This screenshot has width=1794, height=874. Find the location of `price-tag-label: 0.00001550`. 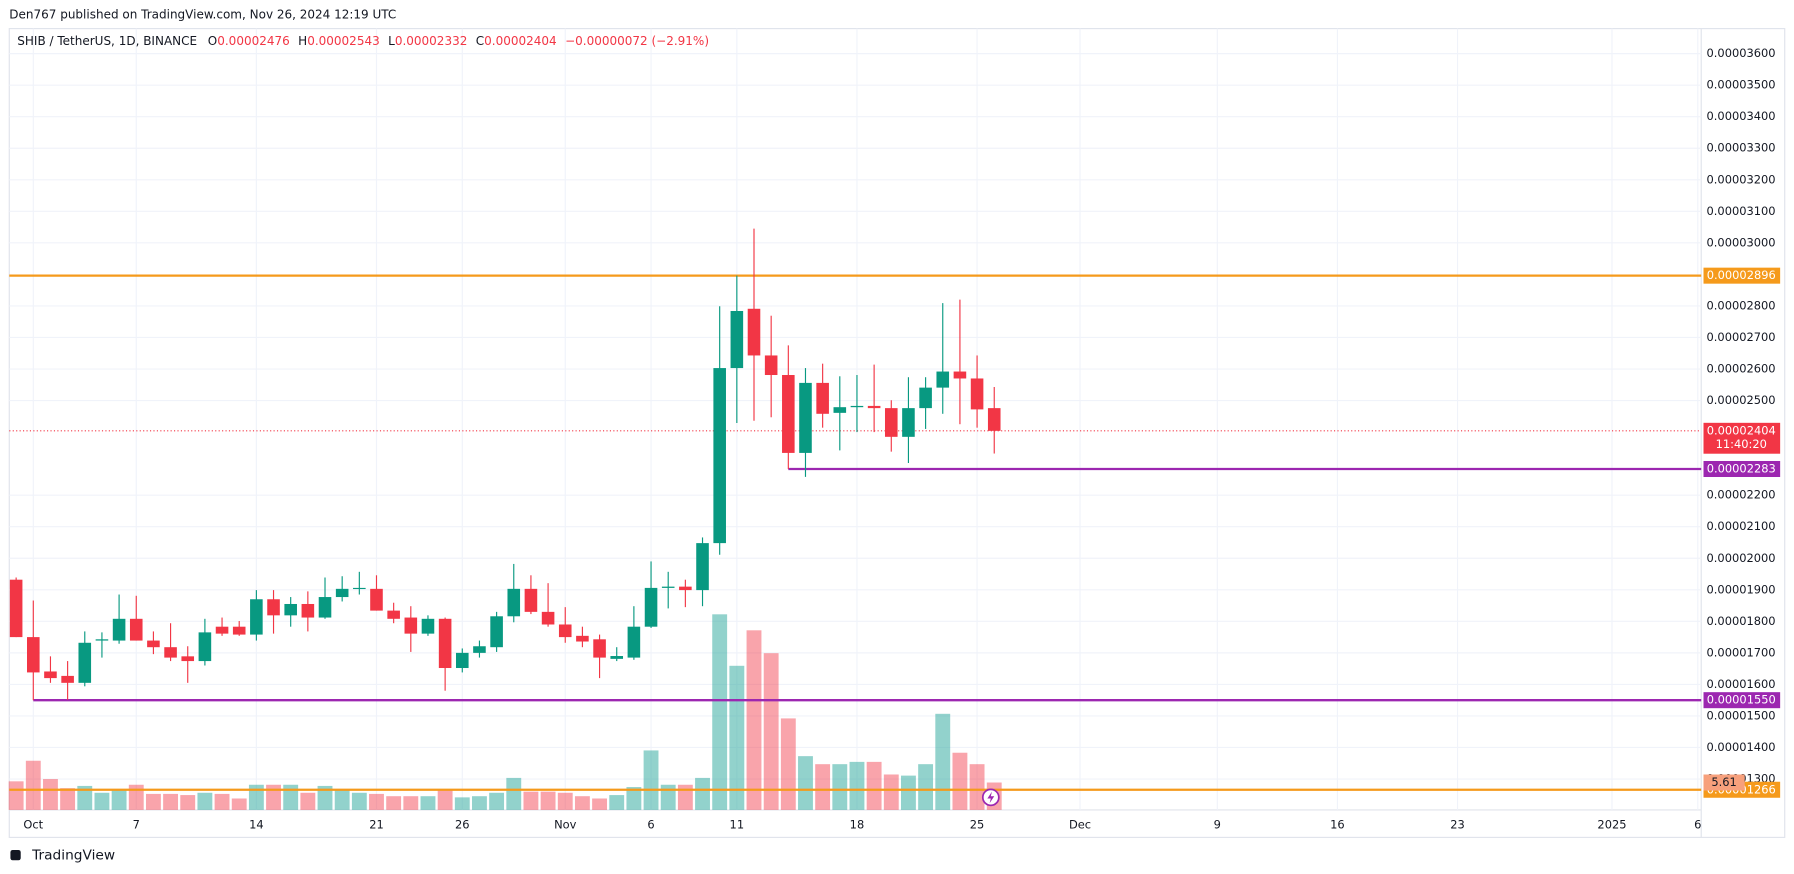

price-tag-label: 0.00001550 is located at coordinates (1741, 700).